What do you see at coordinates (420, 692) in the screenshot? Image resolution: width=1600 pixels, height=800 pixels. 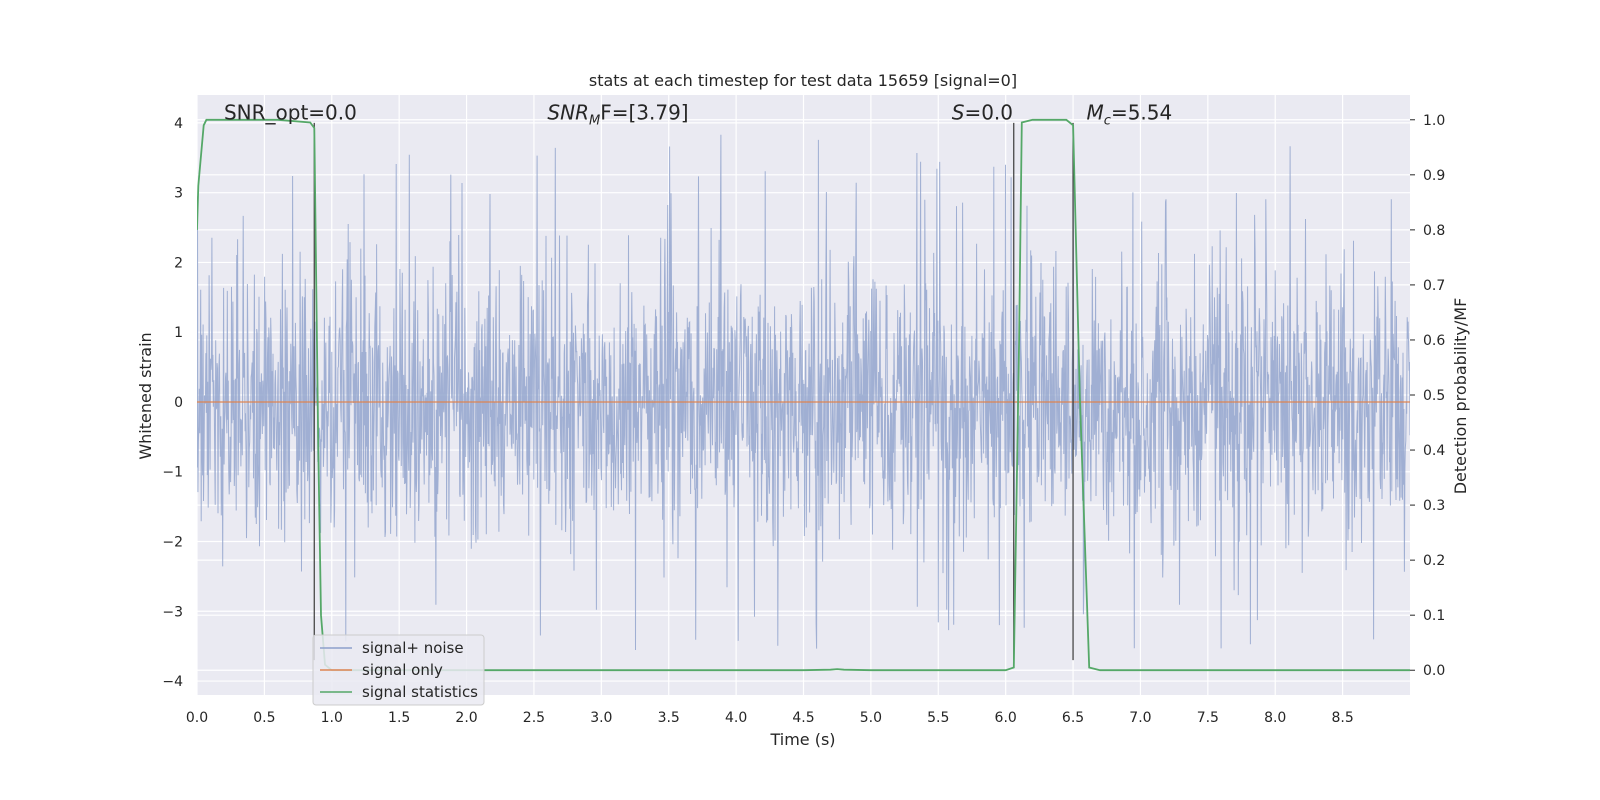 I see `legend-label-signal-statistics: signal statistics` at bounding box center [420, 692].